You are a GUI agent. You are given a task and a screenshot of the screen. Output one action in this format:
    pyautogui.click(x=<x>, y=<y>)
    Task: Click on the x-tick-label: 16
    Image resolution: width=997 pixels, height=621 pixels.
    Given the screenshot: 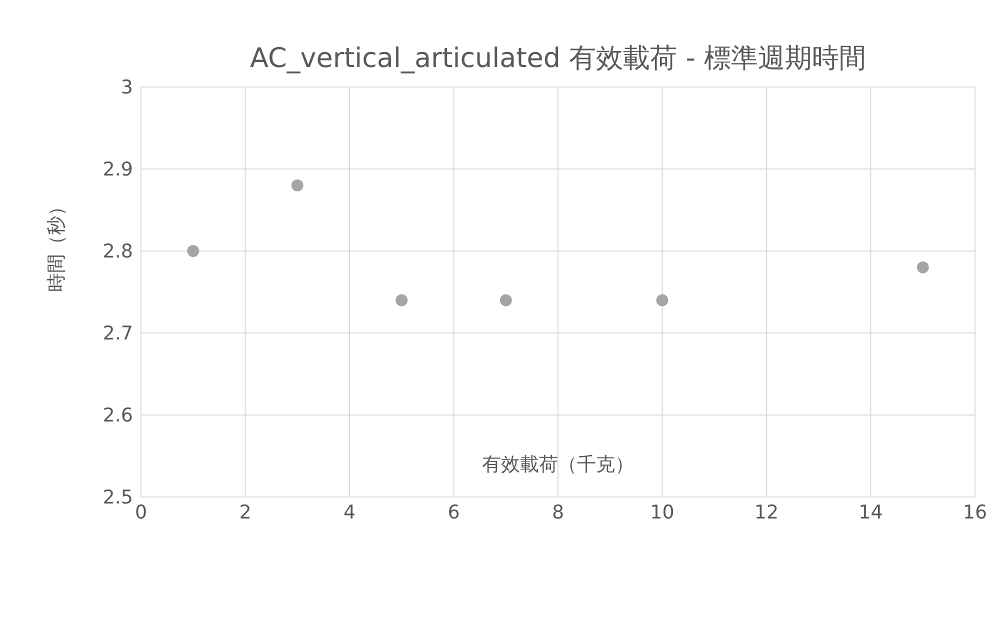 What is the action you would take?
    pyautogui.click(x=975, y=512)
    